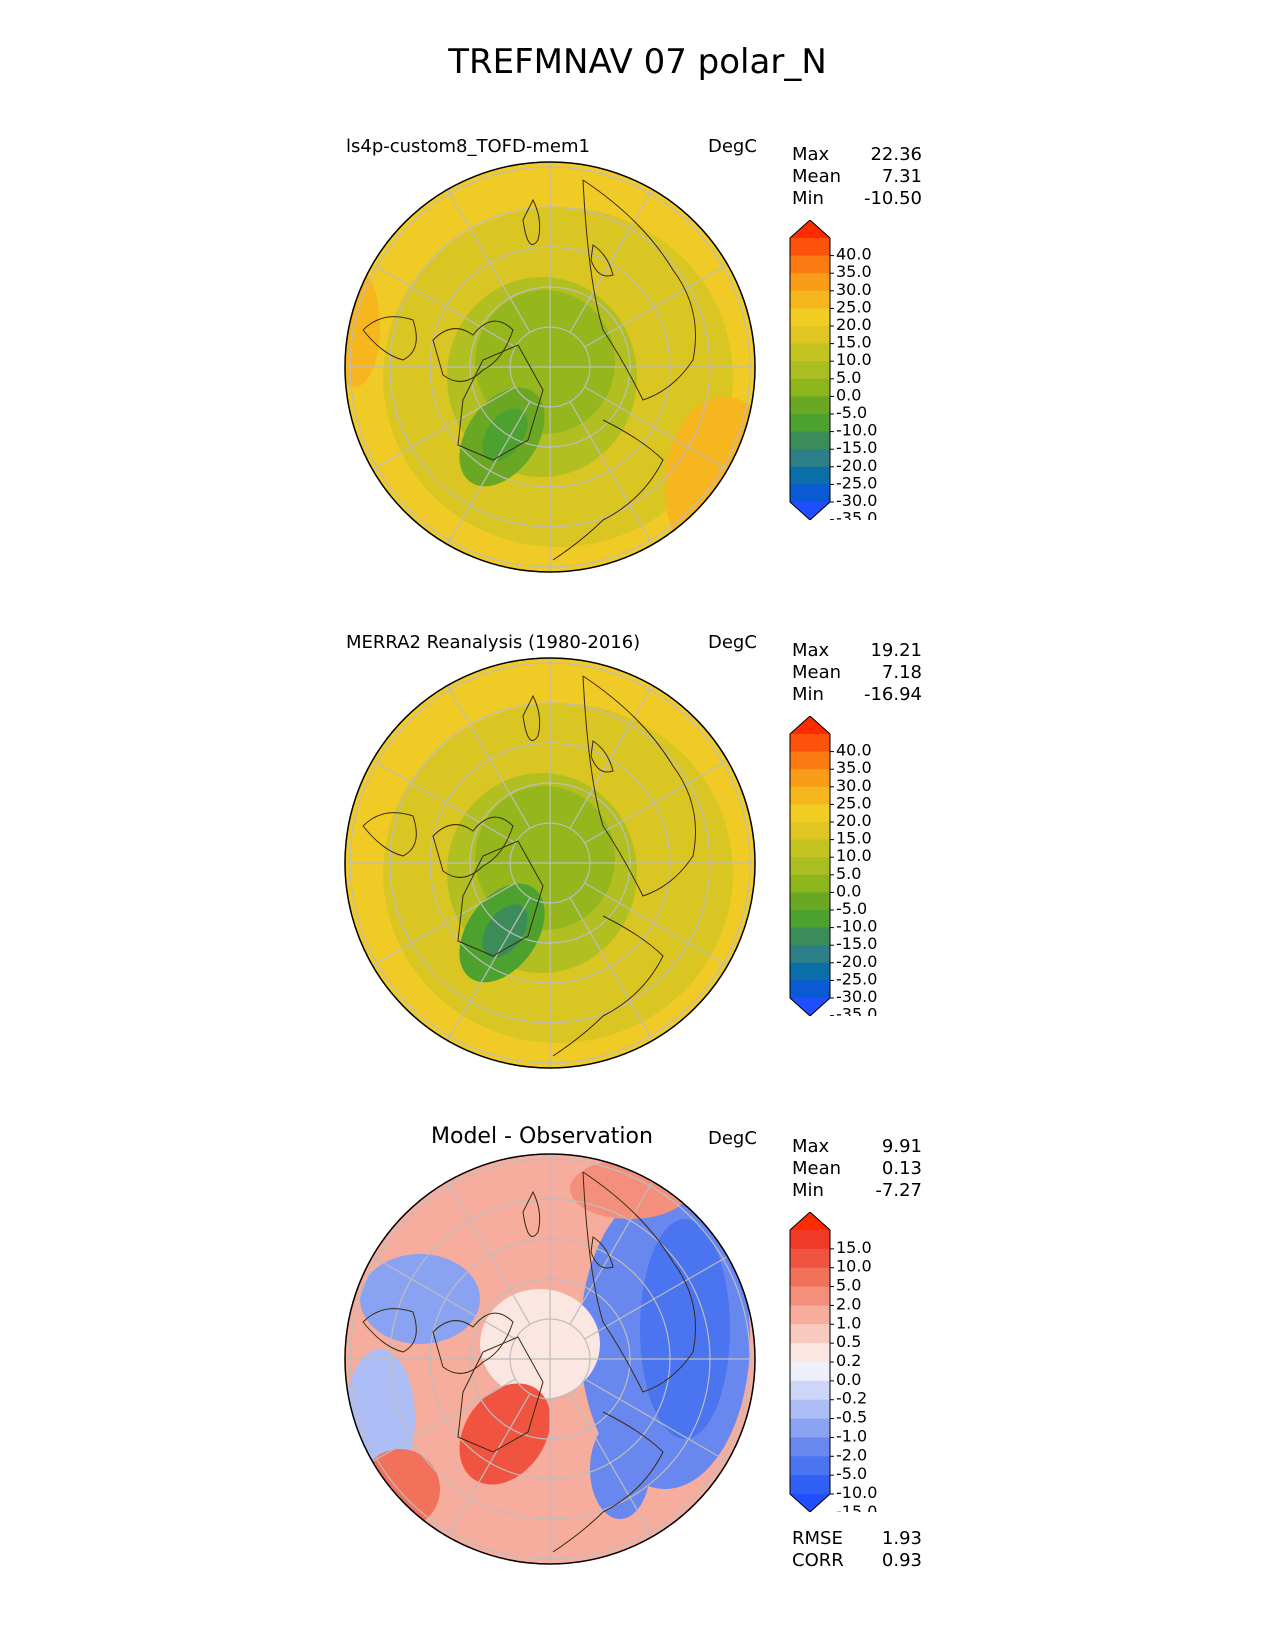 This screenshot has height=1650, width=1275. I want to click on colorbar-tick-label: 40.0, so click(854, 750).